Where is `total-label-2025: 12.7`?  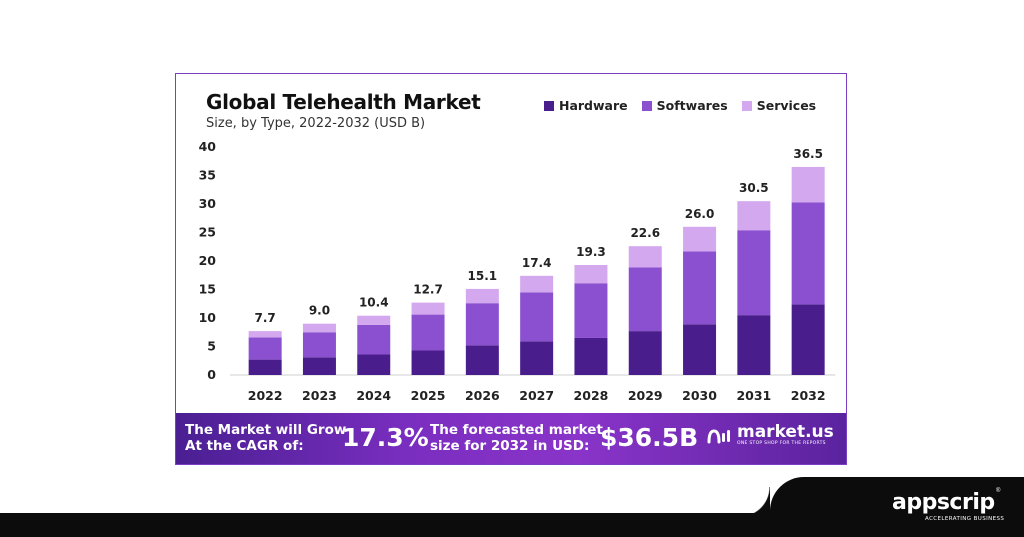
total-label-2025: 12.7 is located at coordinates (428, 290).